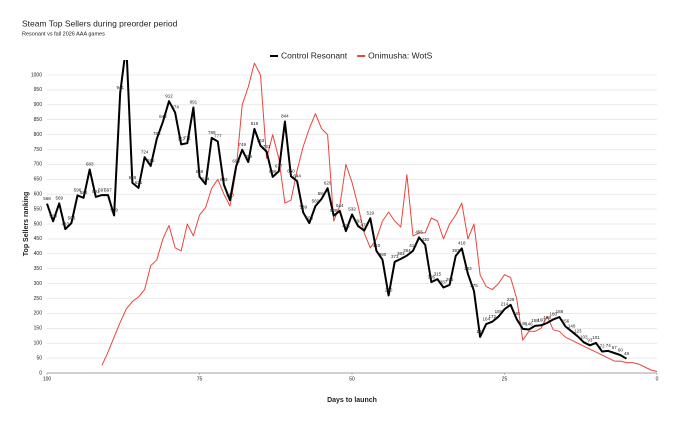 The width and height of the screenshot is (690, 433). Describe the element at coordinates (230, 194) in the screenshot. I see `data-label: 580` at that location.